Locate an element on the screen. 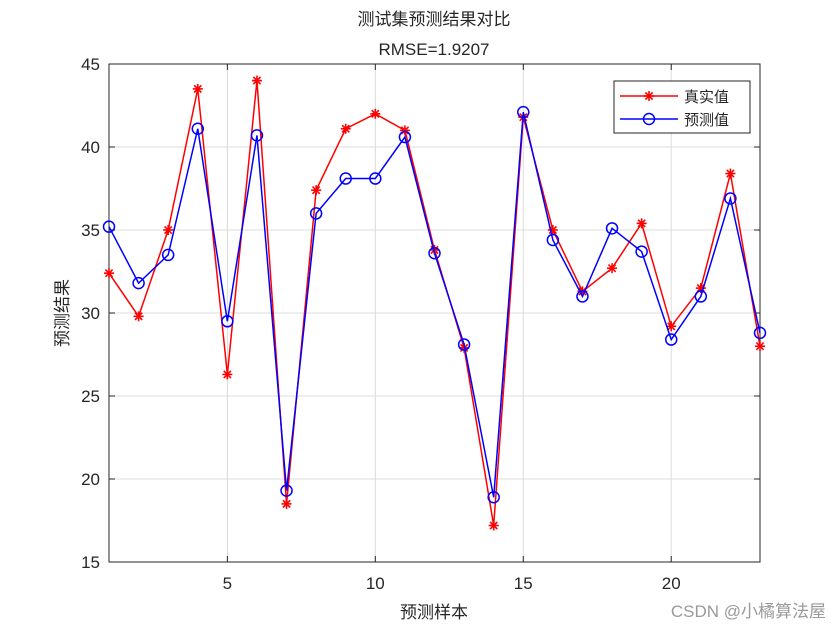 Image resolution: width=840 pixels, height=630 pixels. legend-label-actual: 真实值 is located at coordinates (706, 97).